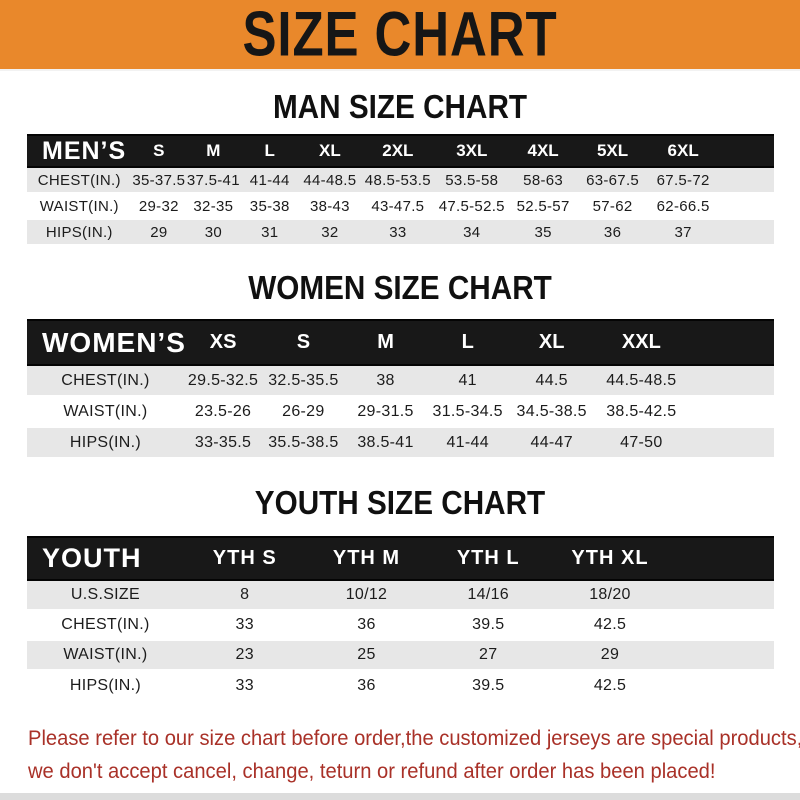 Image resolution: width=800 pixels, height=800 pixels. I want to click on column-header: YTH XL, so click(610, 558).